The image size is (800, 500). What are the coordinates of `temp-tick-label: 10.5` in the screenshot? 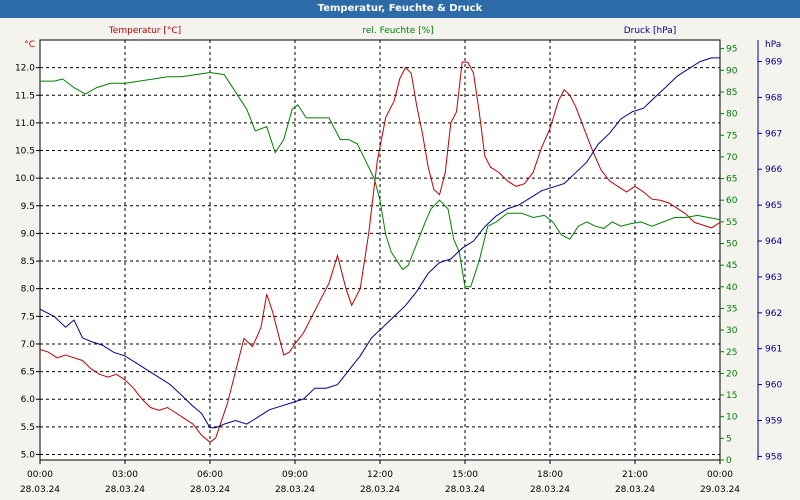 It's located at (25, 152).